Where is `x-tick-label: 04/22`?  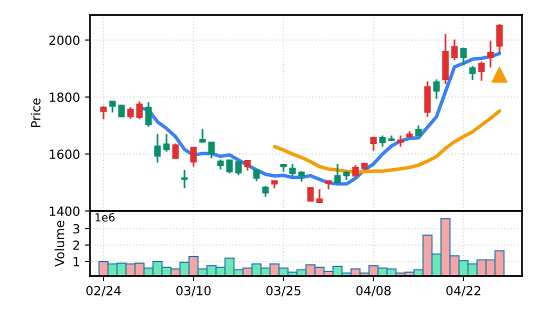
x-tick-label: 04/22 is located at coordinates (463, 291).